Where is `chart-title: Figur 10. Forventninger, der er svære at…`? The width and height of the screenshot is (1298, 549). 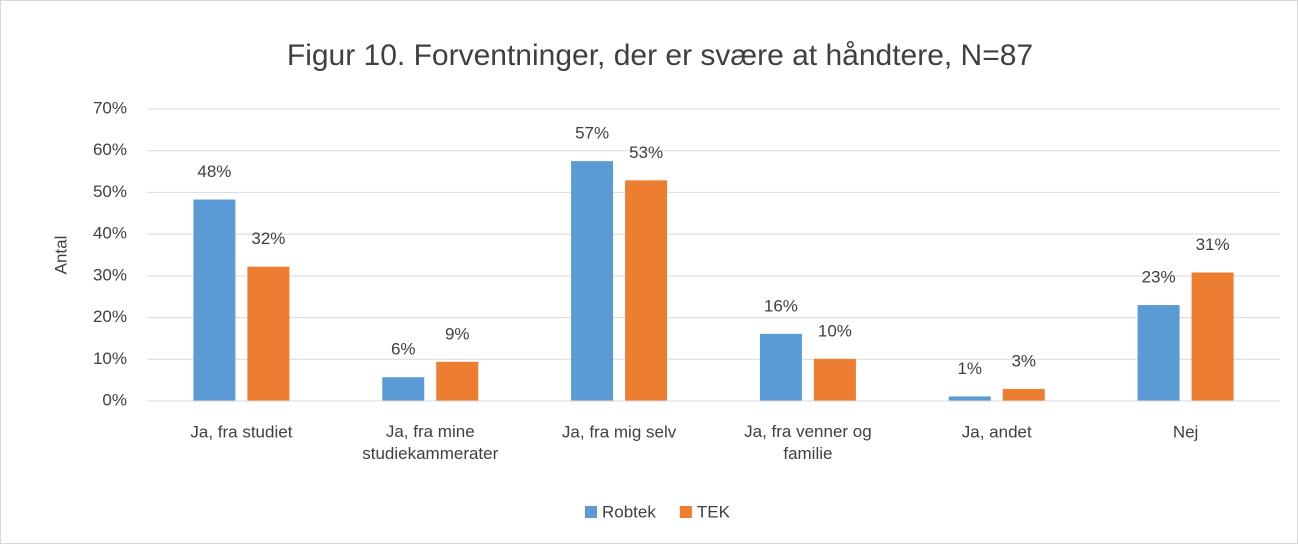
chart-title: Figur 10. Forventninger, der er svære at… is located at coordinates (660, 55).